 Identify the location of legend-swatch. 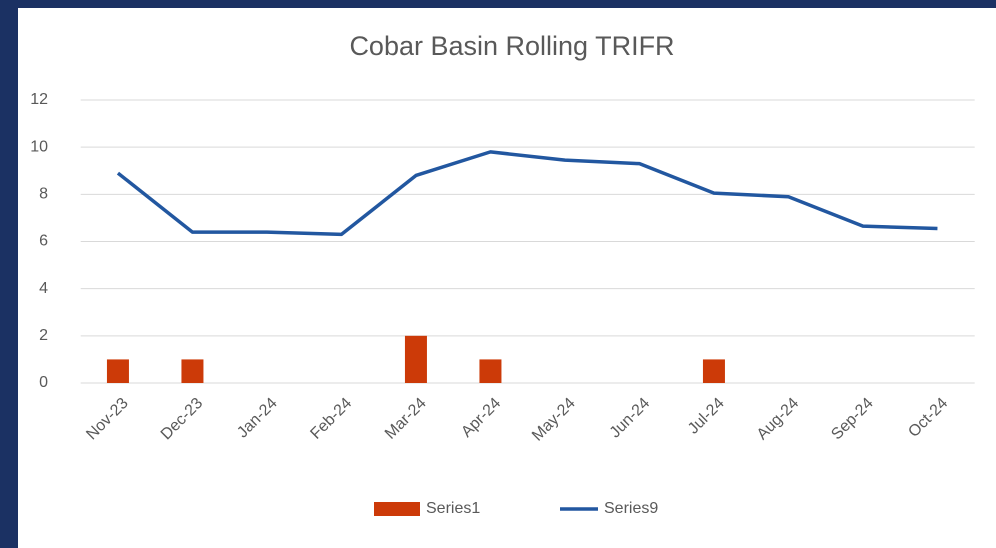
(397, 509).